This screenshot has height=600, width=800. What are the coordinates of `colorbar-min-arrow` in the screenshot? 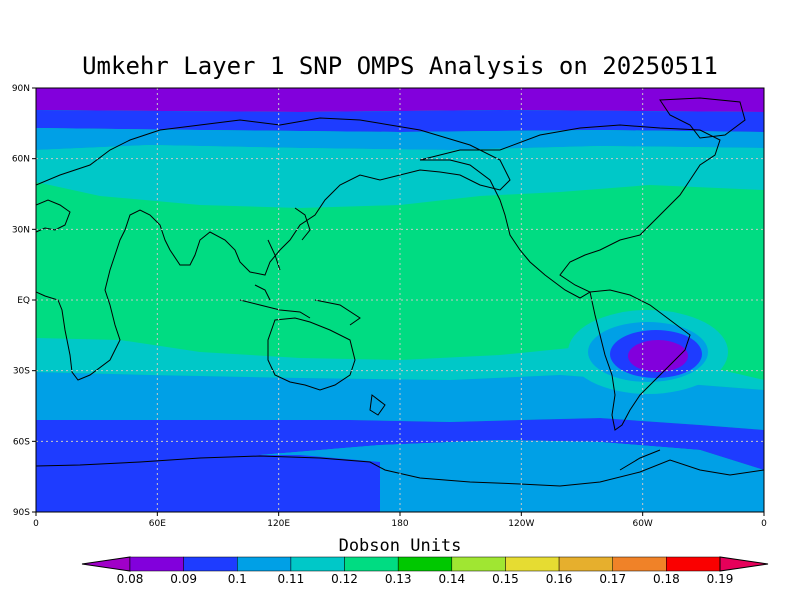 It's located at (106, 564).